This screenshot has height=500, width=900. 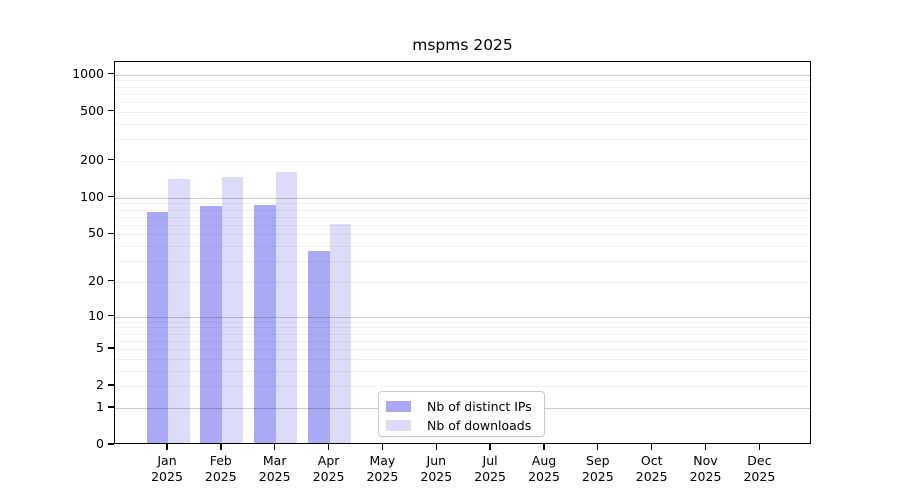 I want to click on x-axis-tick-label: Dec 2025, so click(x=759, y=468).